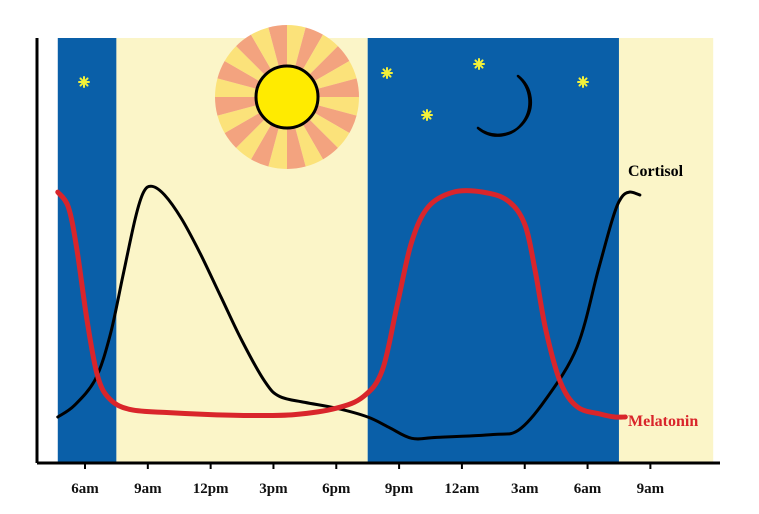  What do you see at coordinates (336, 489) in the screenshot?
I see `x-tick-label: 6pm` at bounding box center [336, 489].